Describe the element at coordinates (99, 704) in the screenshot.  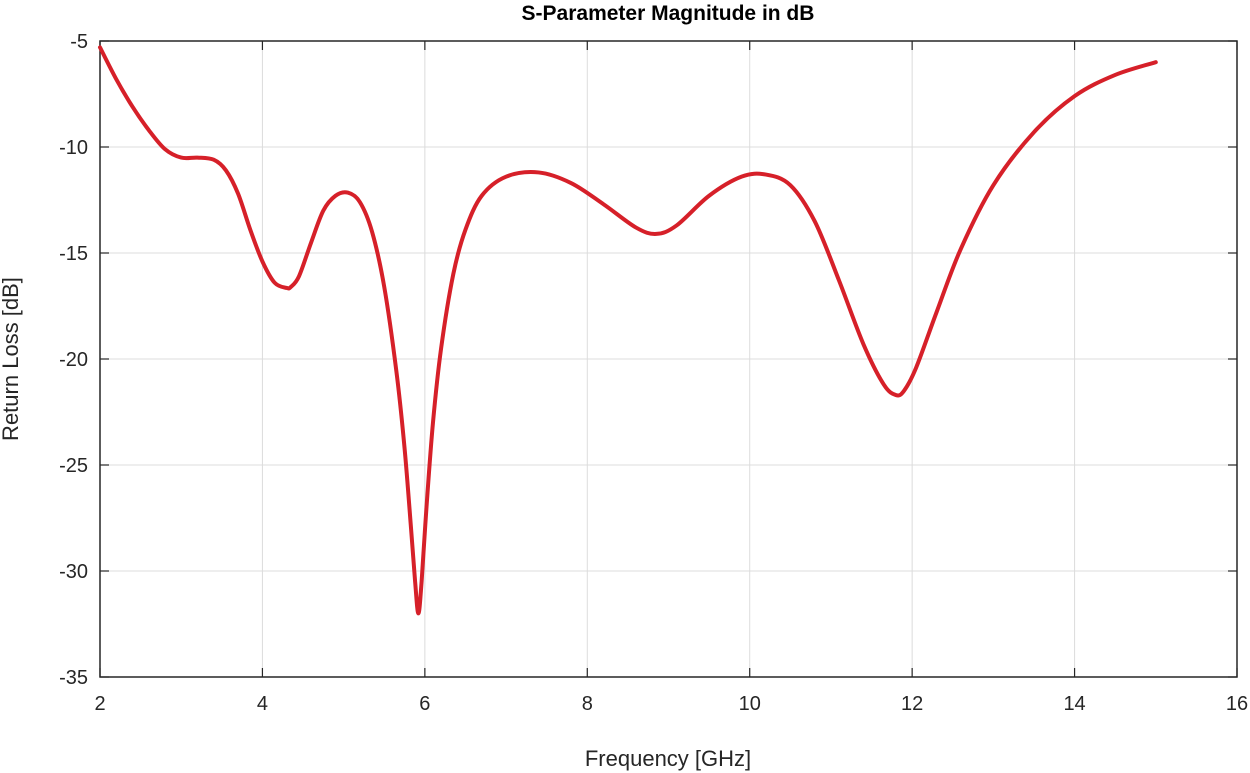
I see `x-tick-label: 2` at that location.